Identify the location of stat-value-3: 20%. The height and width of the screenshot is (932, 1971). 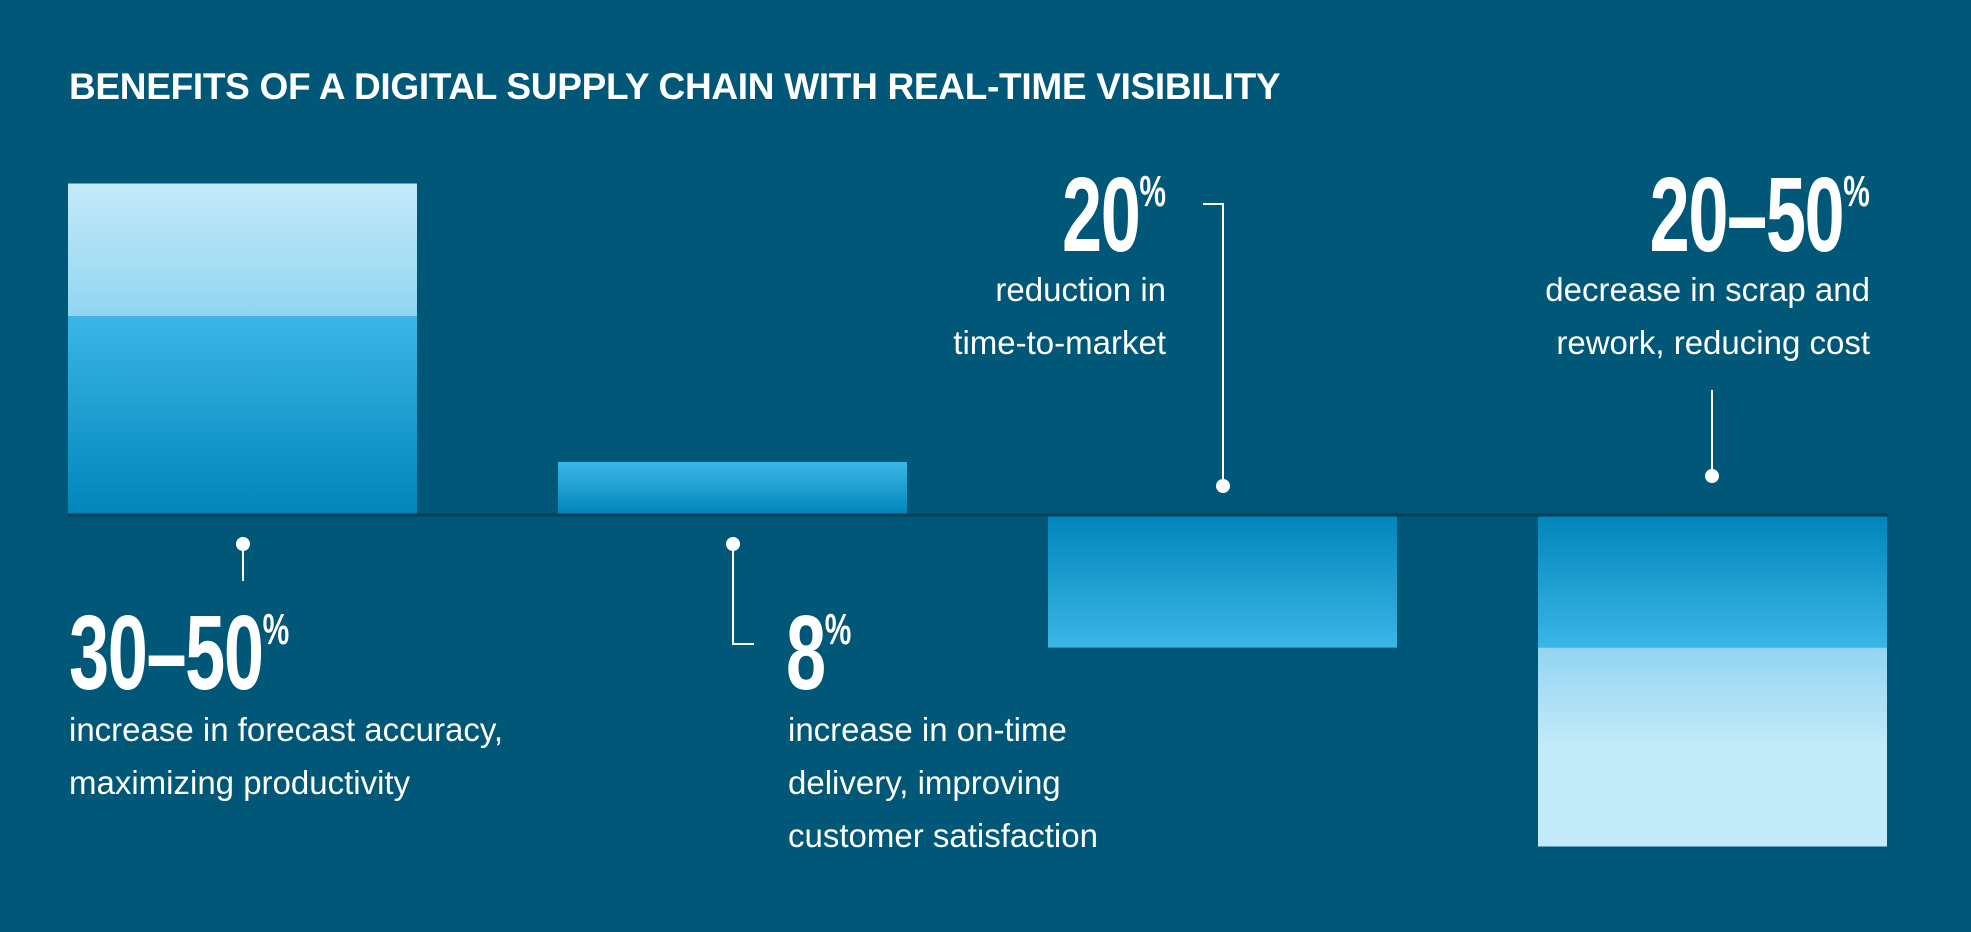
(1113, 215).